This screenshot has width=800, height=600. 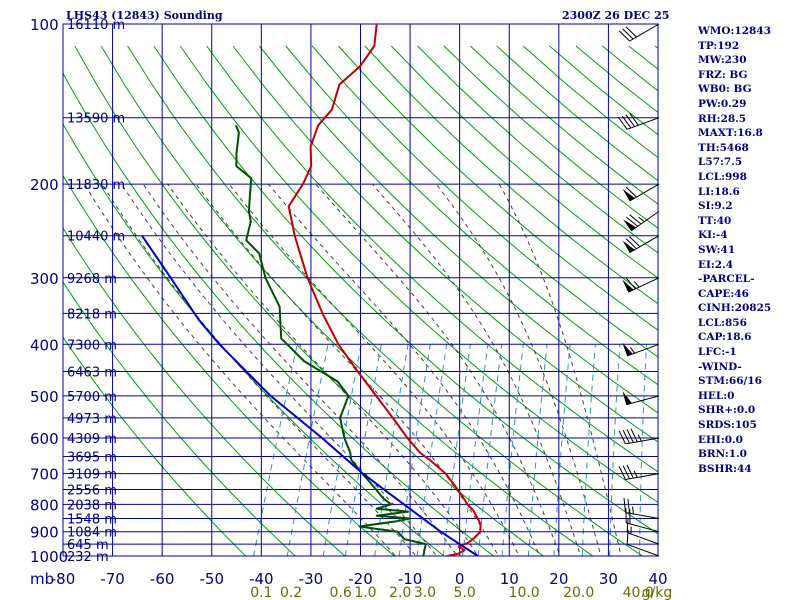 What do you see at coordinates (460, 579) in the screenshot?
I see `temperature-tick-label: 0` at bounding box center [460, 579].